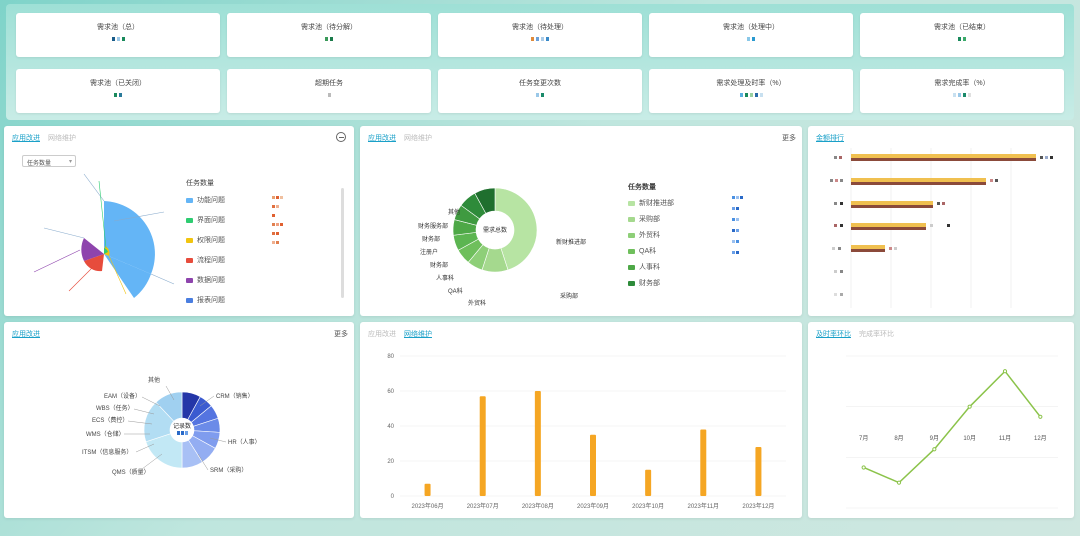 This screenshot has width=1080, height=536. What do you see at coordinates (106, 251) in the screenshot?
I see `pie-slice-ui` at bounding box center [106, 251].